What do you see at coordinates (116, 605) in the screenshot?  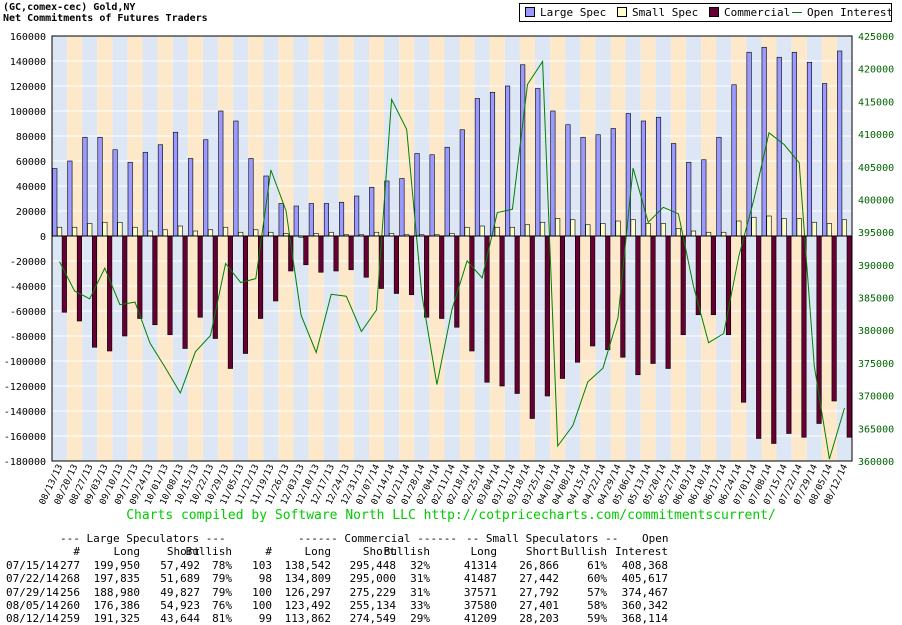 I see `table-cell: 176,386` at bounding box center [116, 605].